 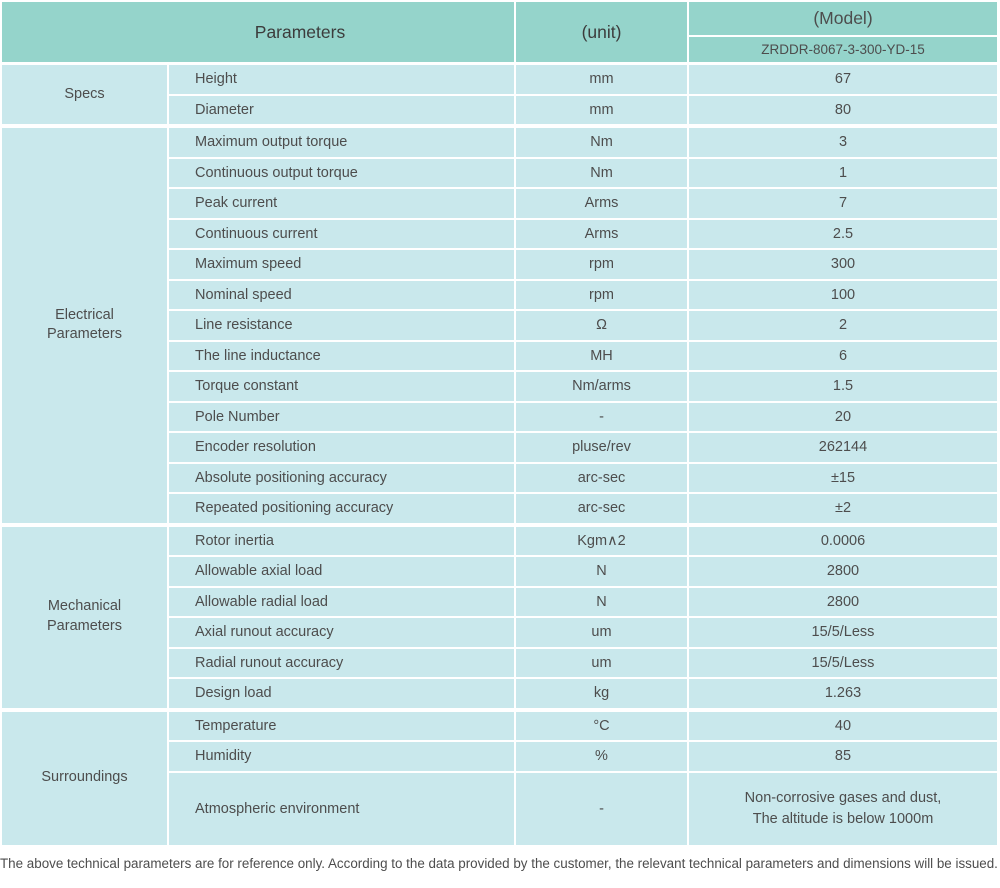 I want to click on param-cell: Maximum speed, so click(x=341, y=264).